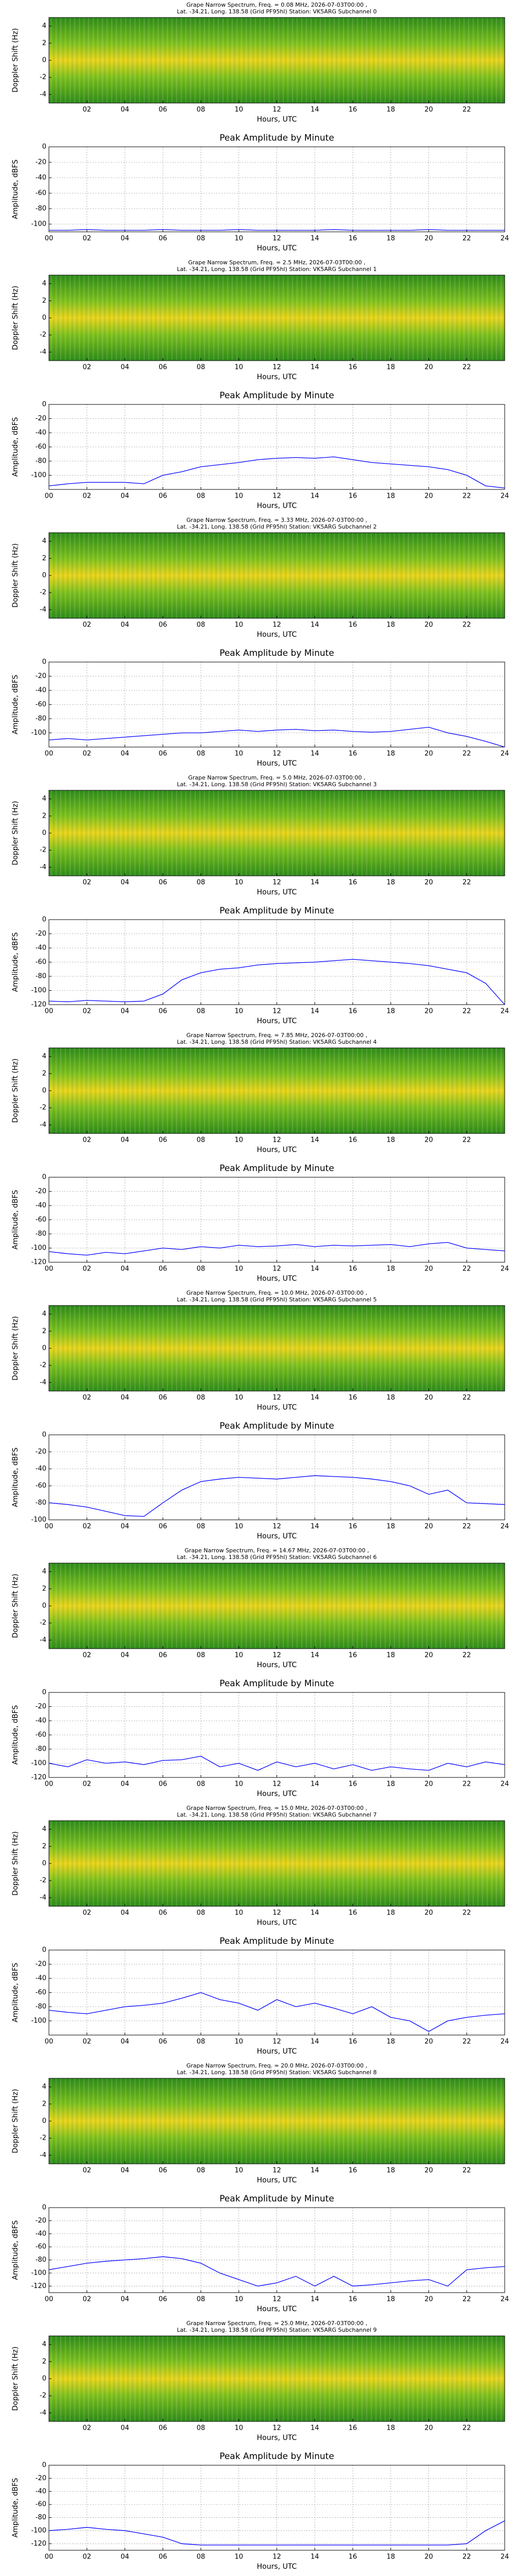  Describe the element at coordinates (277, 1090) in the screenshot. I see `spectrogram-texture` at that location.